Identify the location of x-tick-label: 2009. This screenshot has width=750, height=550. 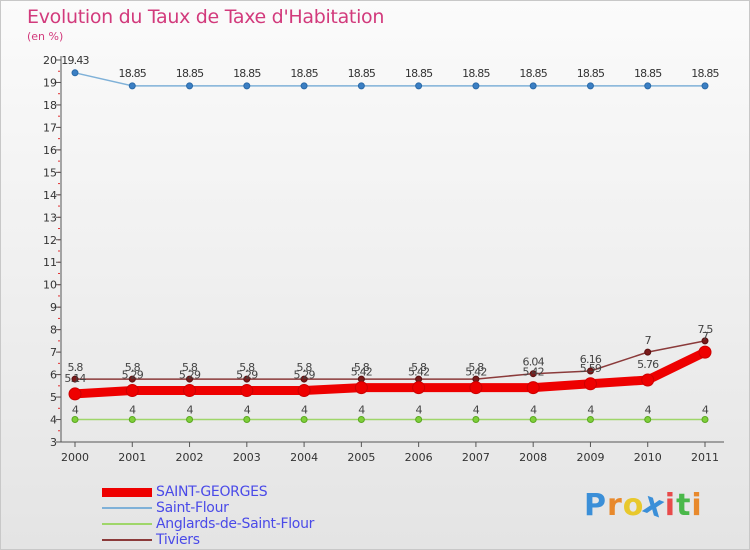
(590, 457).